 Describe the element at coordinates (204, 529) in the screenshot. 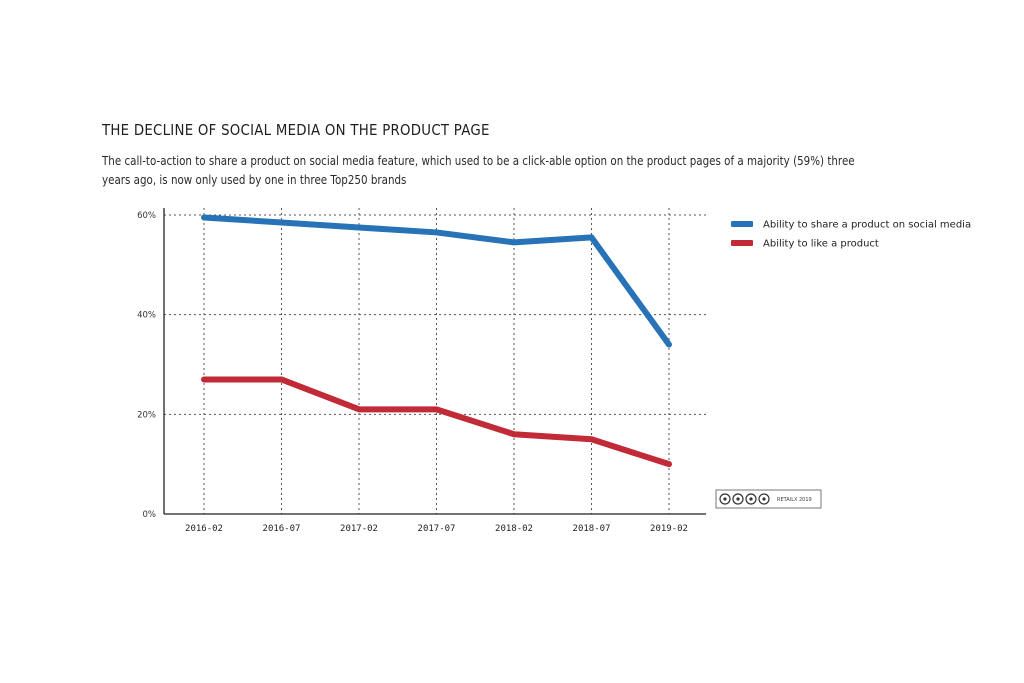

I see `x-tick-label: 2016-02` at that location.